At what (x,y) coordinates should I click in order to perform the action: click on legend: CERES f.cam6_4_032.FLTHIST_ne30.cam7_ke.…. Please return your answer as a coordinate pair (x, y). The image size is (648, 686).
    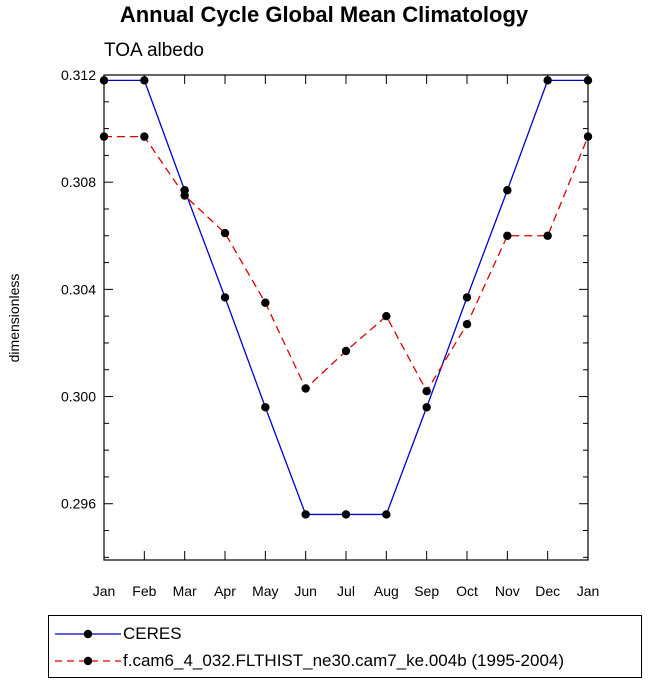
    Looking at the image, I should click on (345, 646).